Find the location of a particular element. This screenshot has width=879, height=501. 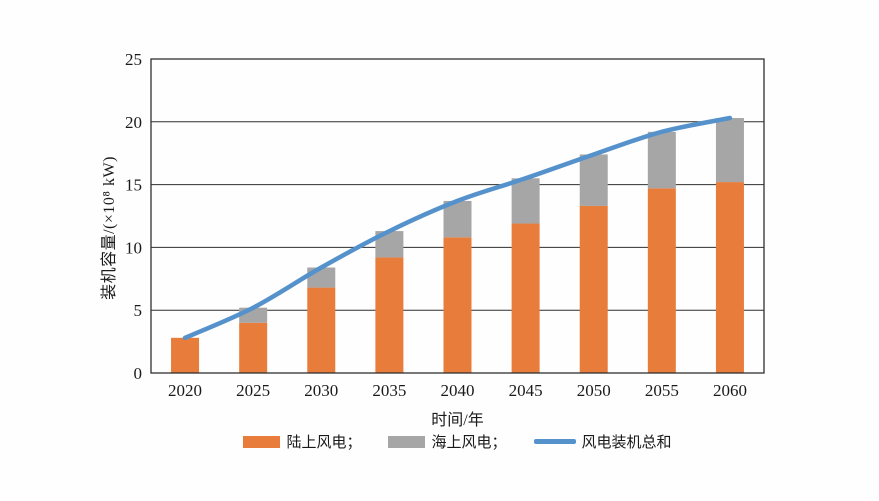

y-tick-label: 5 is located at coordinates (138, 310).